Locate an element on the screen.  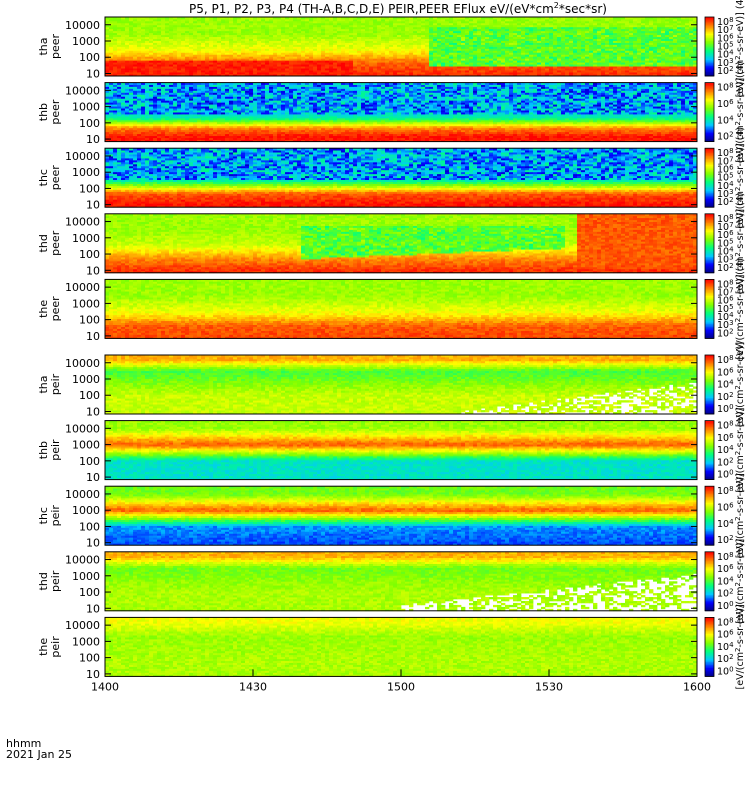
heatmap-cells is located at coordinates (401, 46).